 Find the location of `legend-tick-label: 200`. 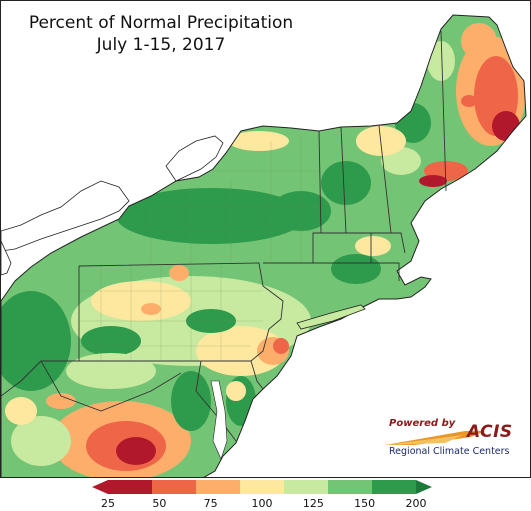

legend-tick-label: 200 is located at coordinates (416, 503).